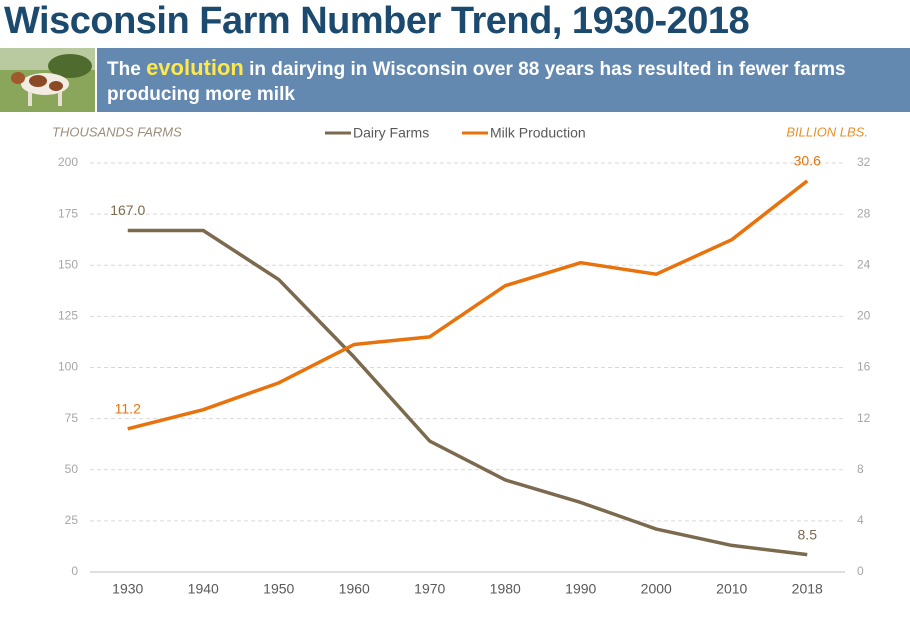 The width and height of the screenshot is (910, 635). Describe the element at coordinates (505, 589) in the screenshot. I see `x-tick-label: 1980` at that location.